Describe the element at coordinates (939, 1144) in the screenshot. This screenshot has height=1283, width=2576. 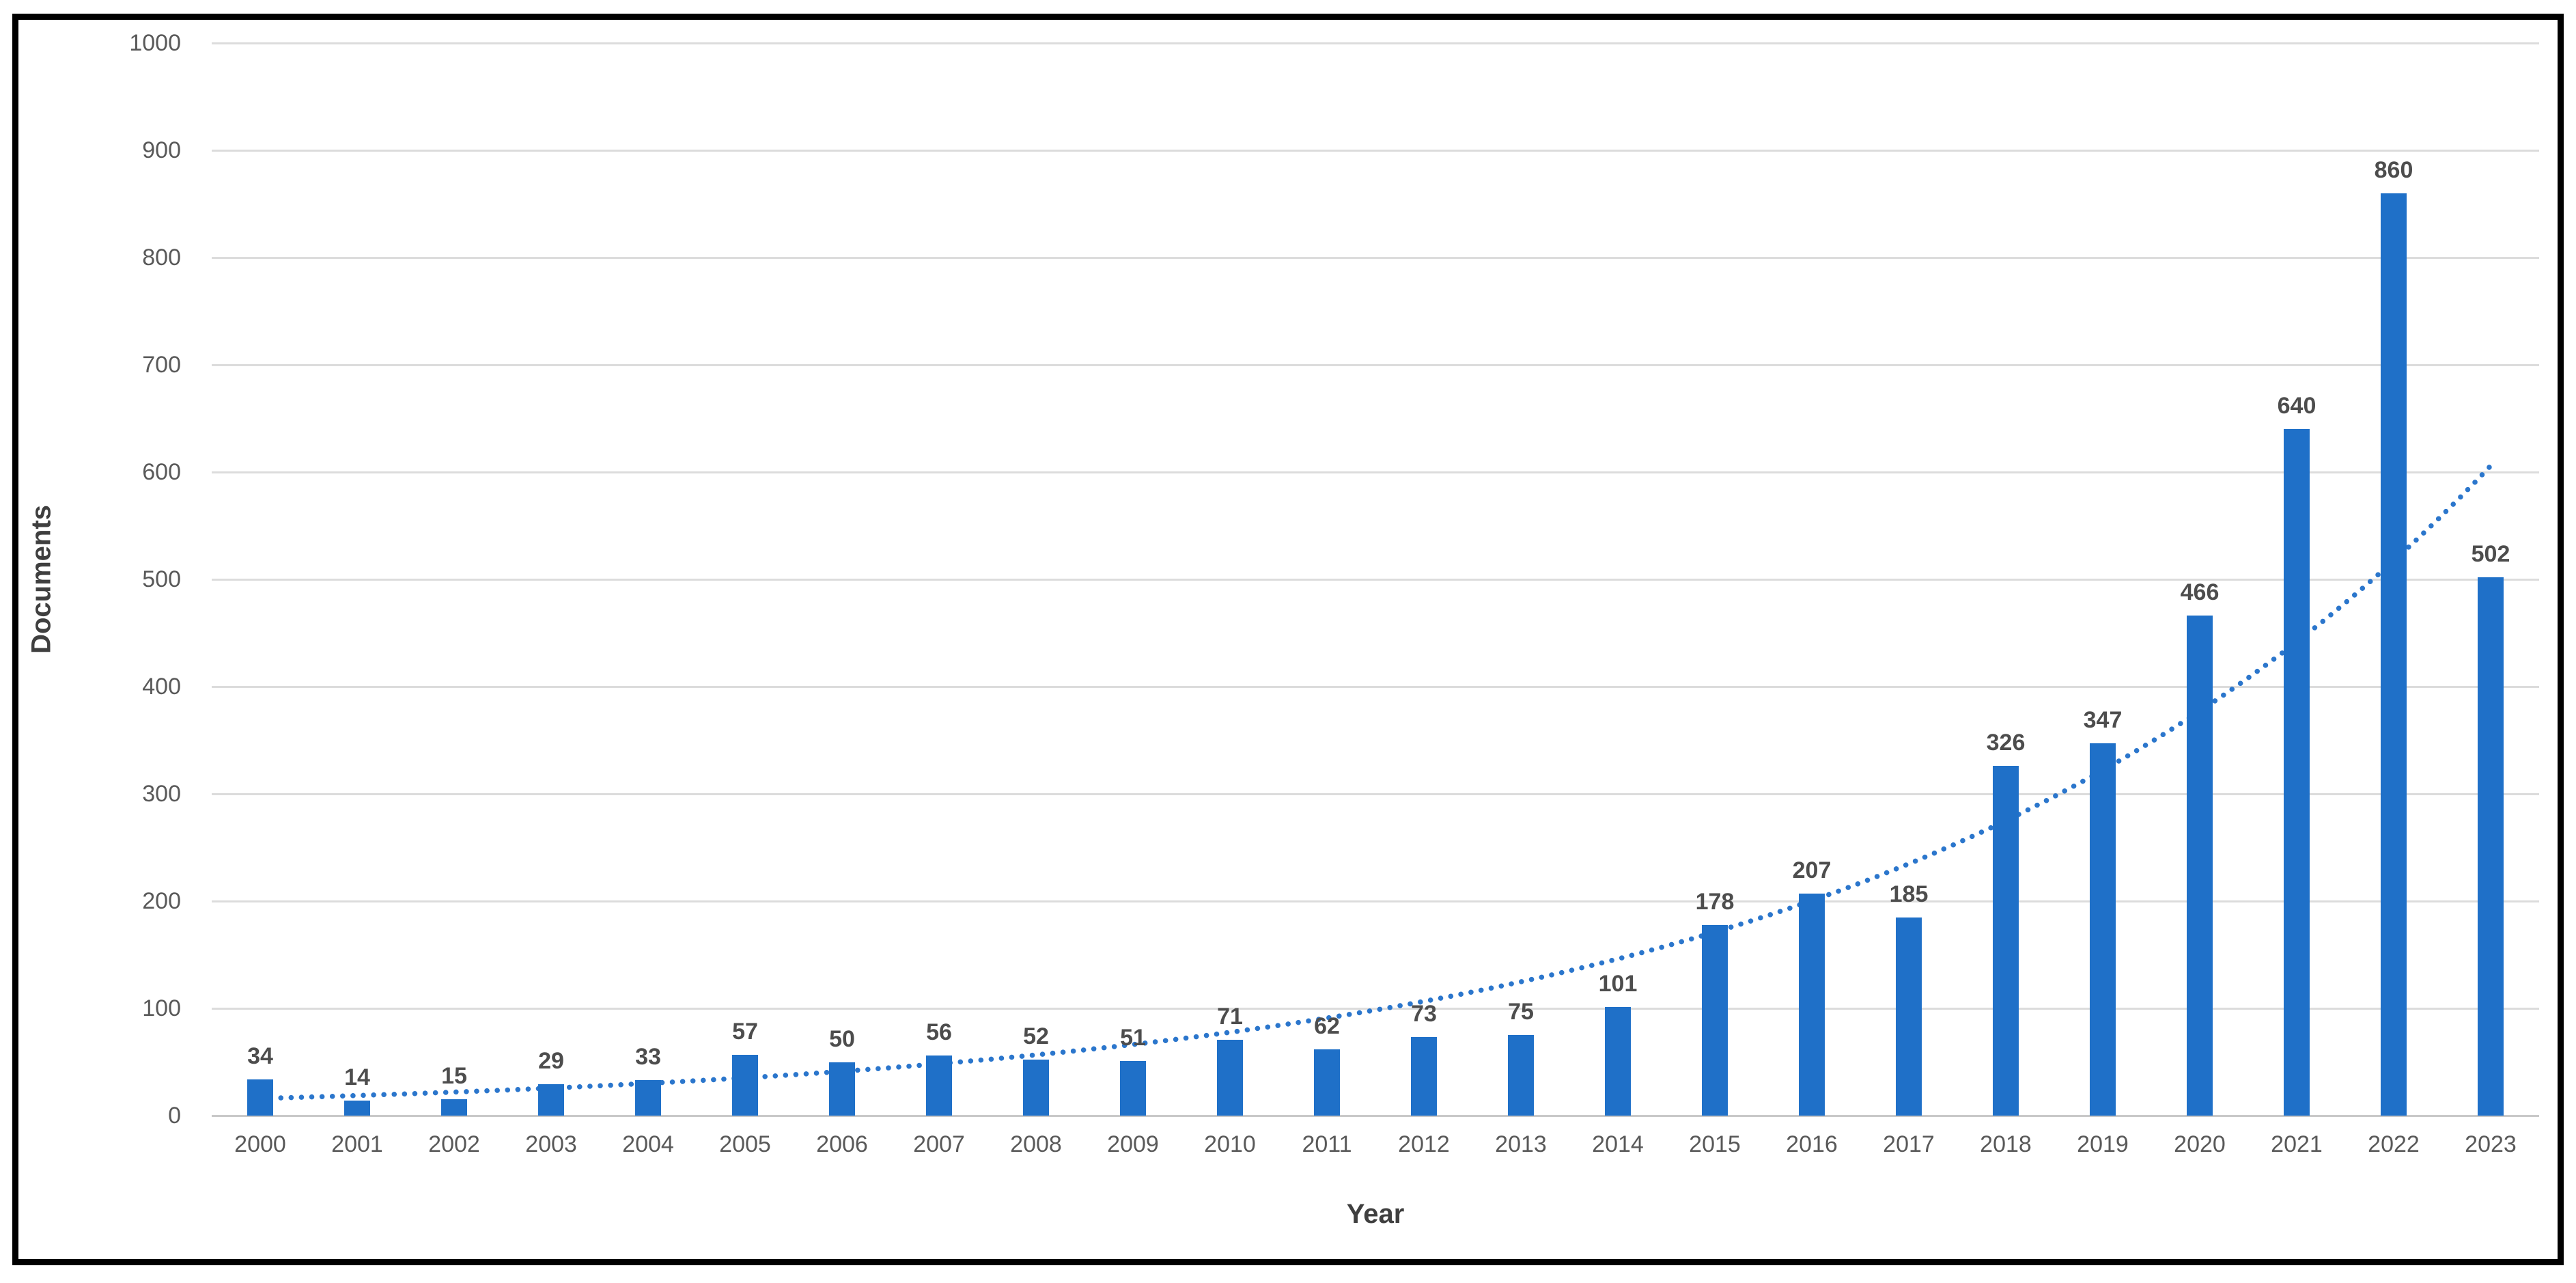
I see `x-tick-label: 2007` at that location.